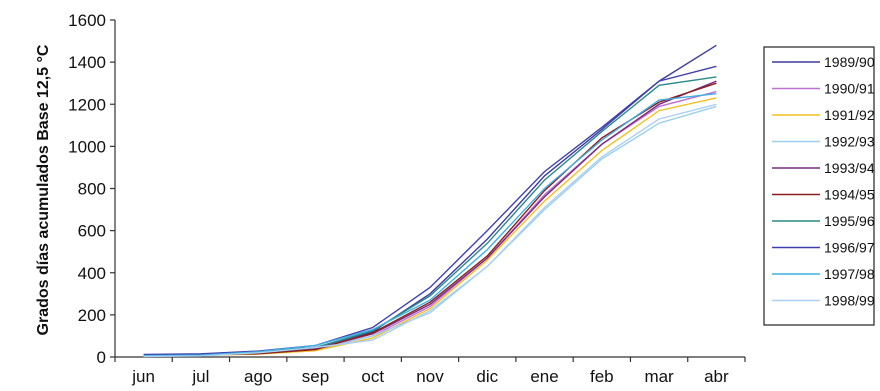 This screenshot has width=880, height=391. Describe the element at coordinates (849, 301) in the screenshot. I see `legend-label: 1998/99` at that location.